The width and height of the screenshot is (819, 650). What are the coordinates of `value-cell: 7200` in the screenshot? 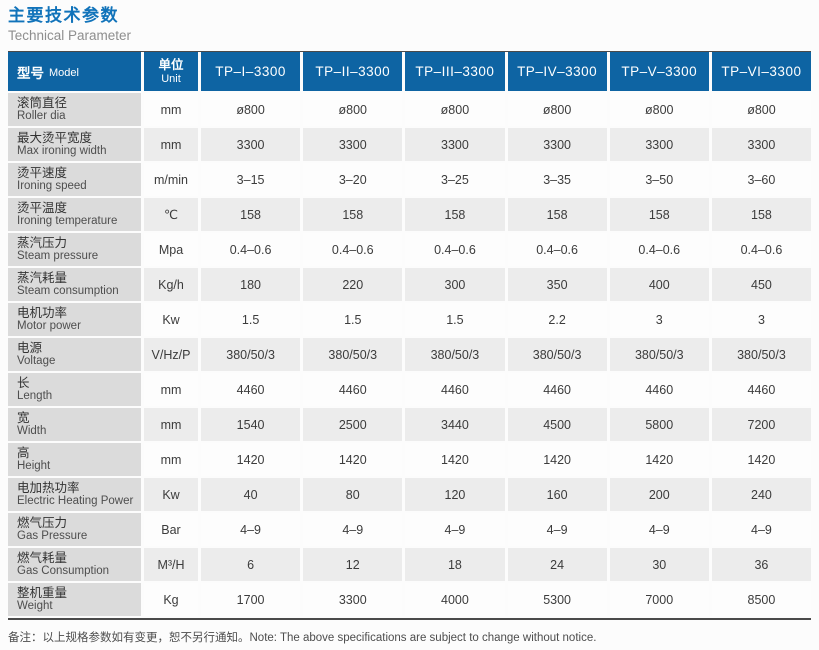 It's located at (761, 425).